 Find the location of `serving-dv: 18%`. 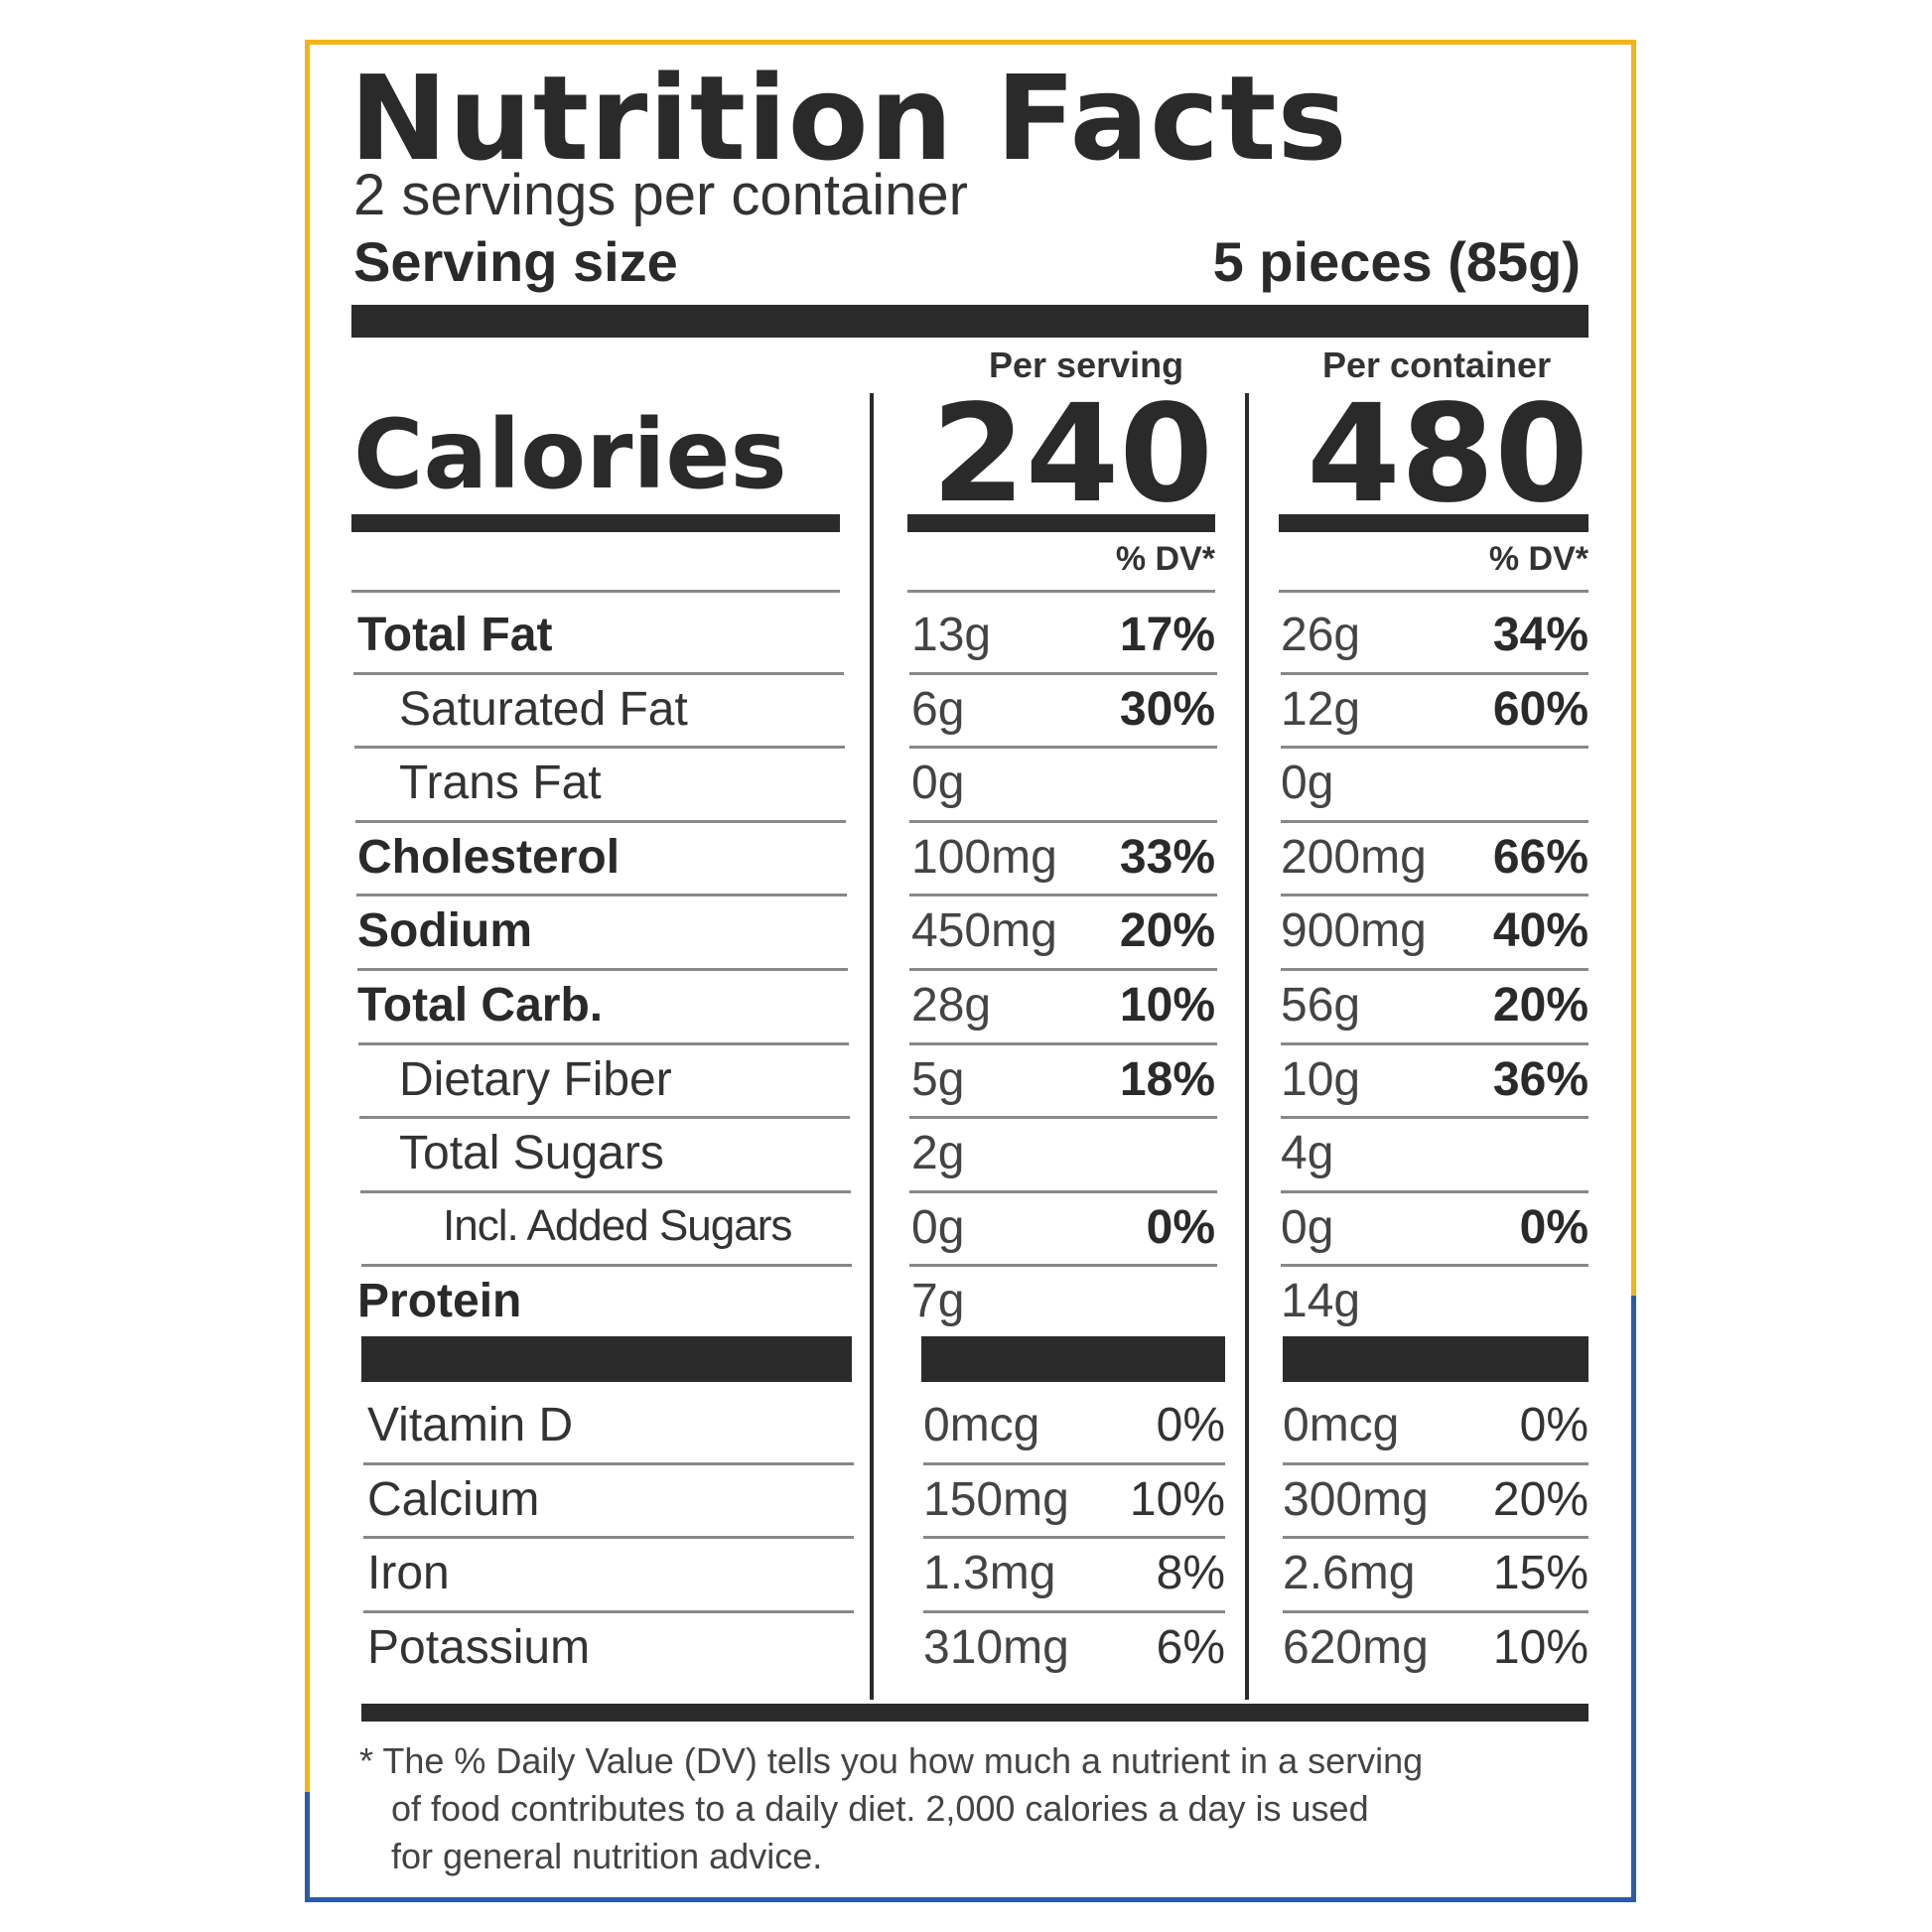

serving-dv: 18% is located at coordinates (1167, 1079).